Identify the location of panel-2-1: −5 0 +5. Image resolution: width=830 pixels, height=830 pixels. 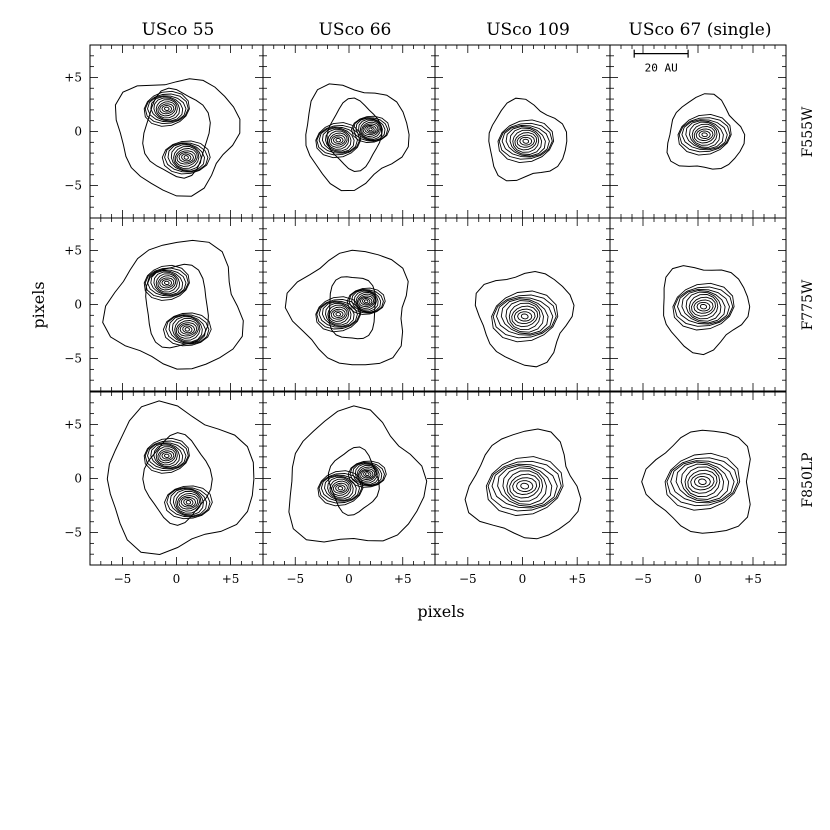
(349, 488).